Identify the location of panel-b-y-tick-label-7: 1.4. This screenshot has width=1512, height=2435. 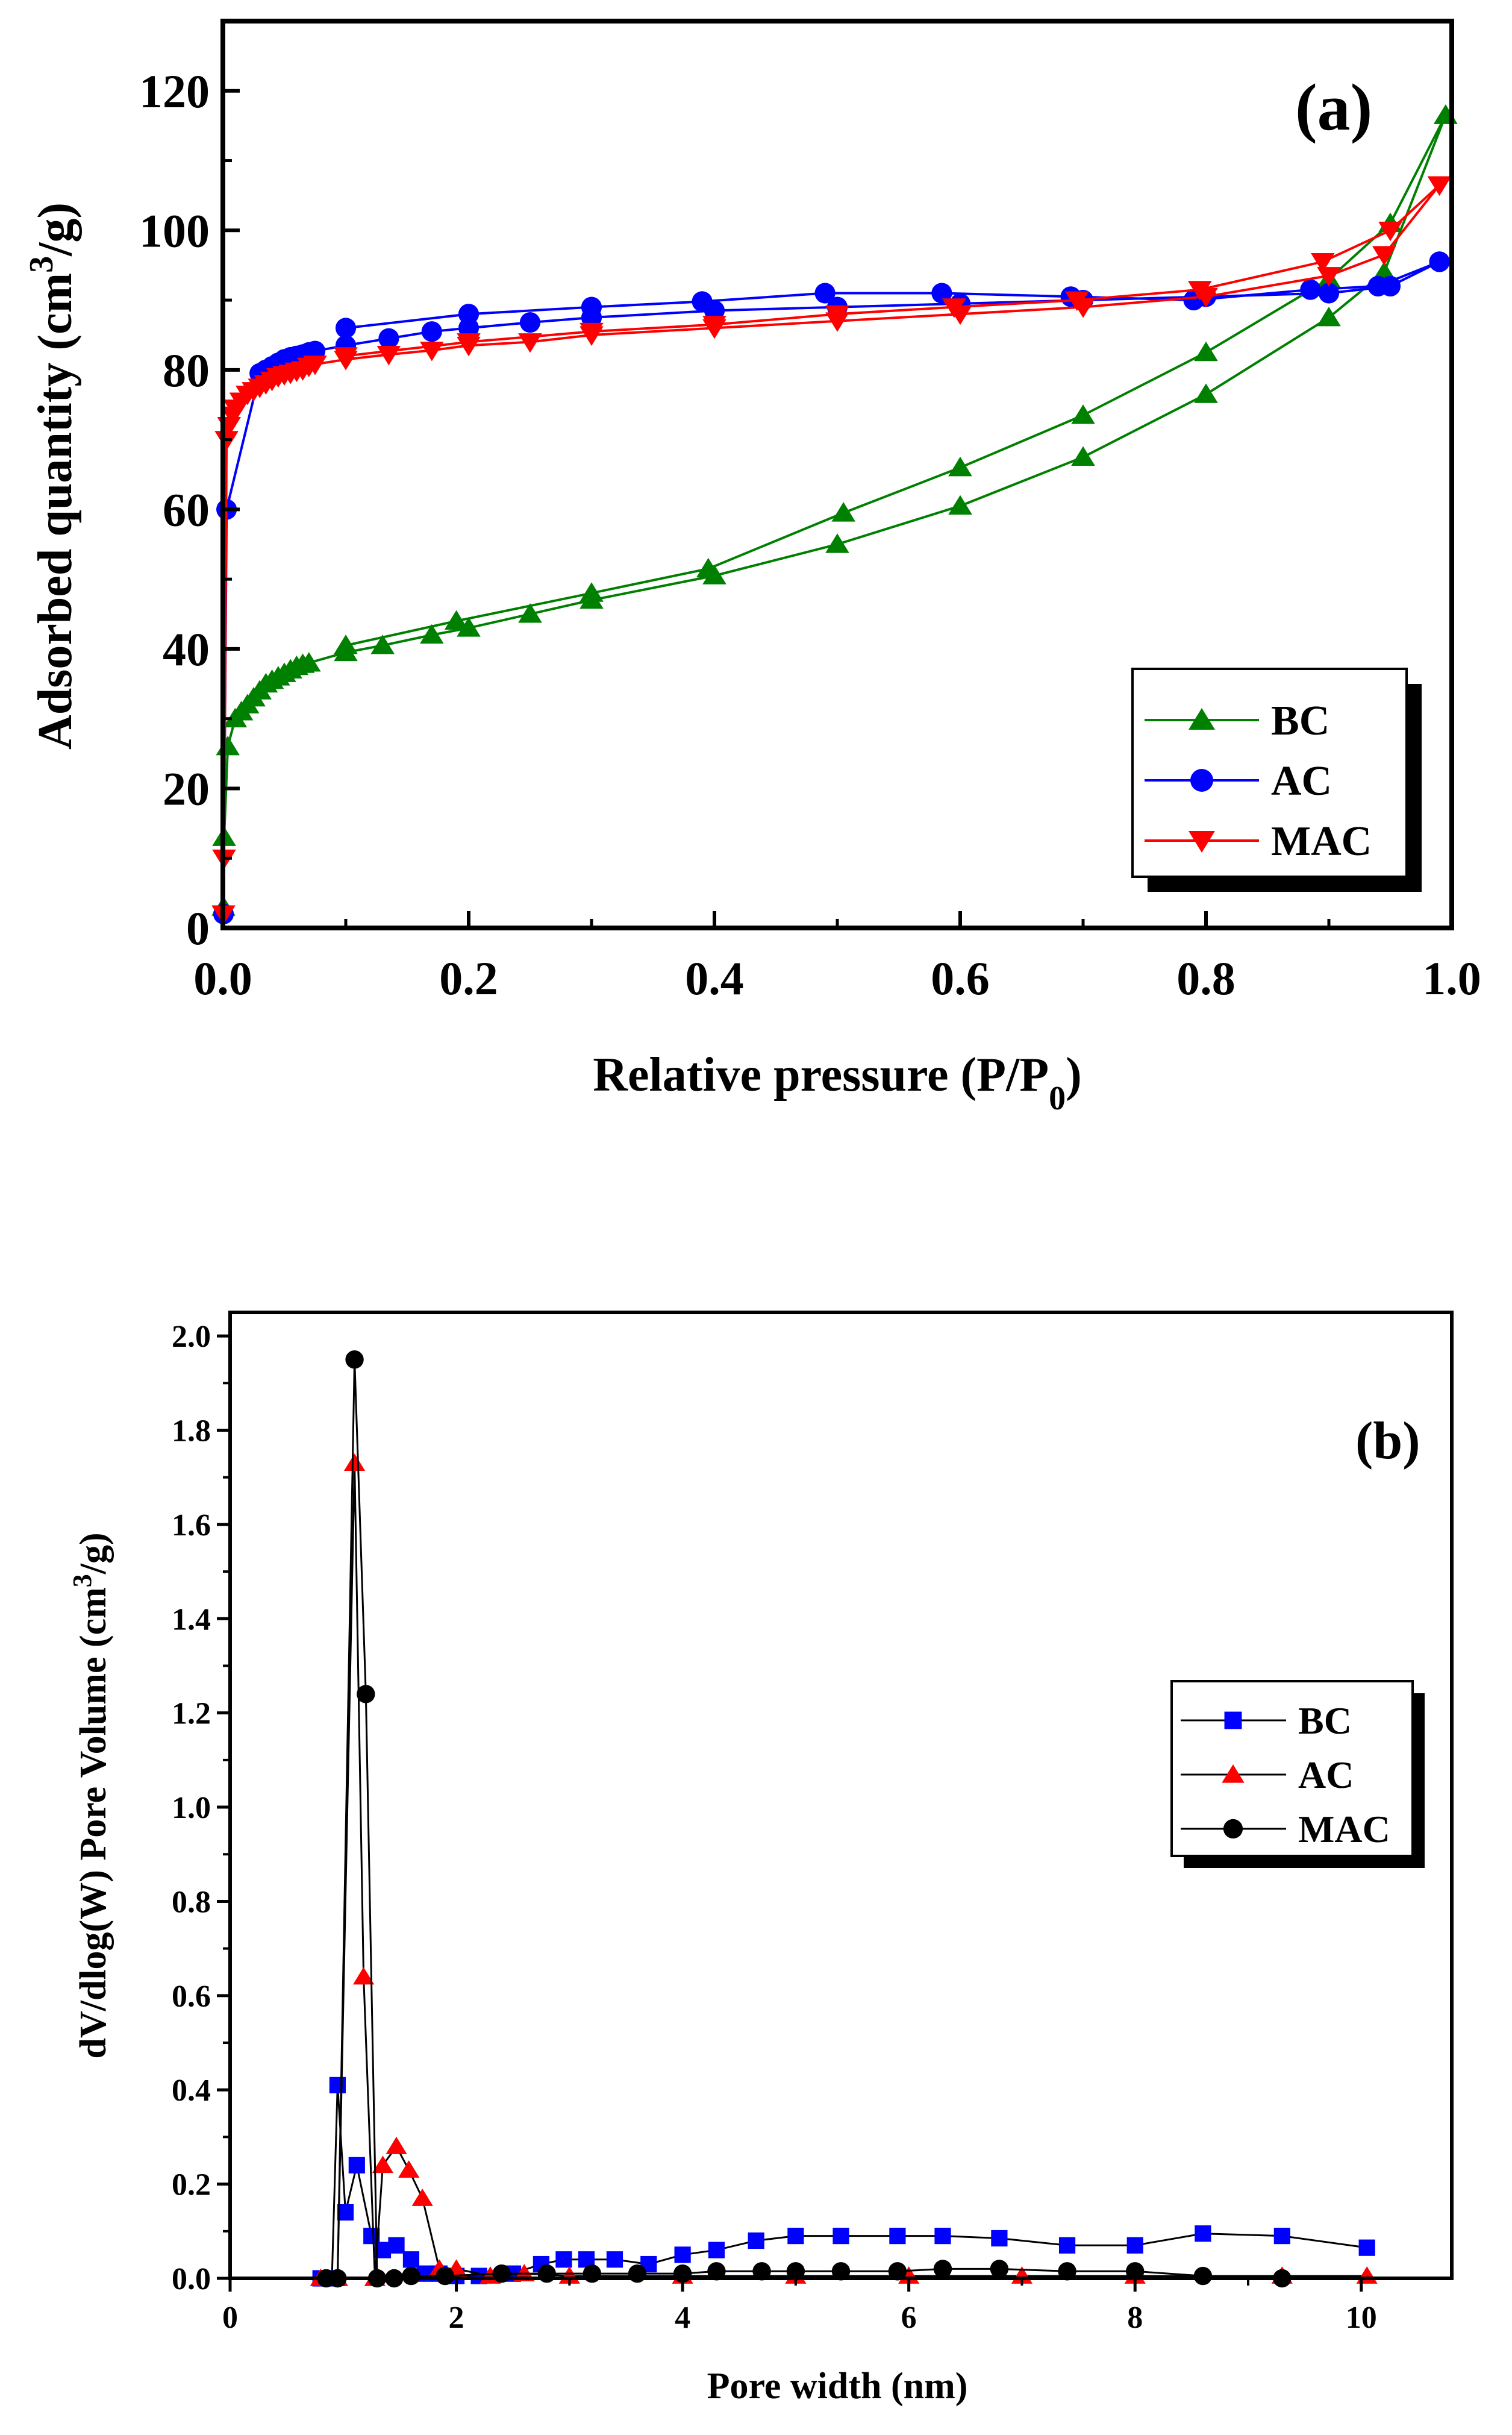
(191, 1620).